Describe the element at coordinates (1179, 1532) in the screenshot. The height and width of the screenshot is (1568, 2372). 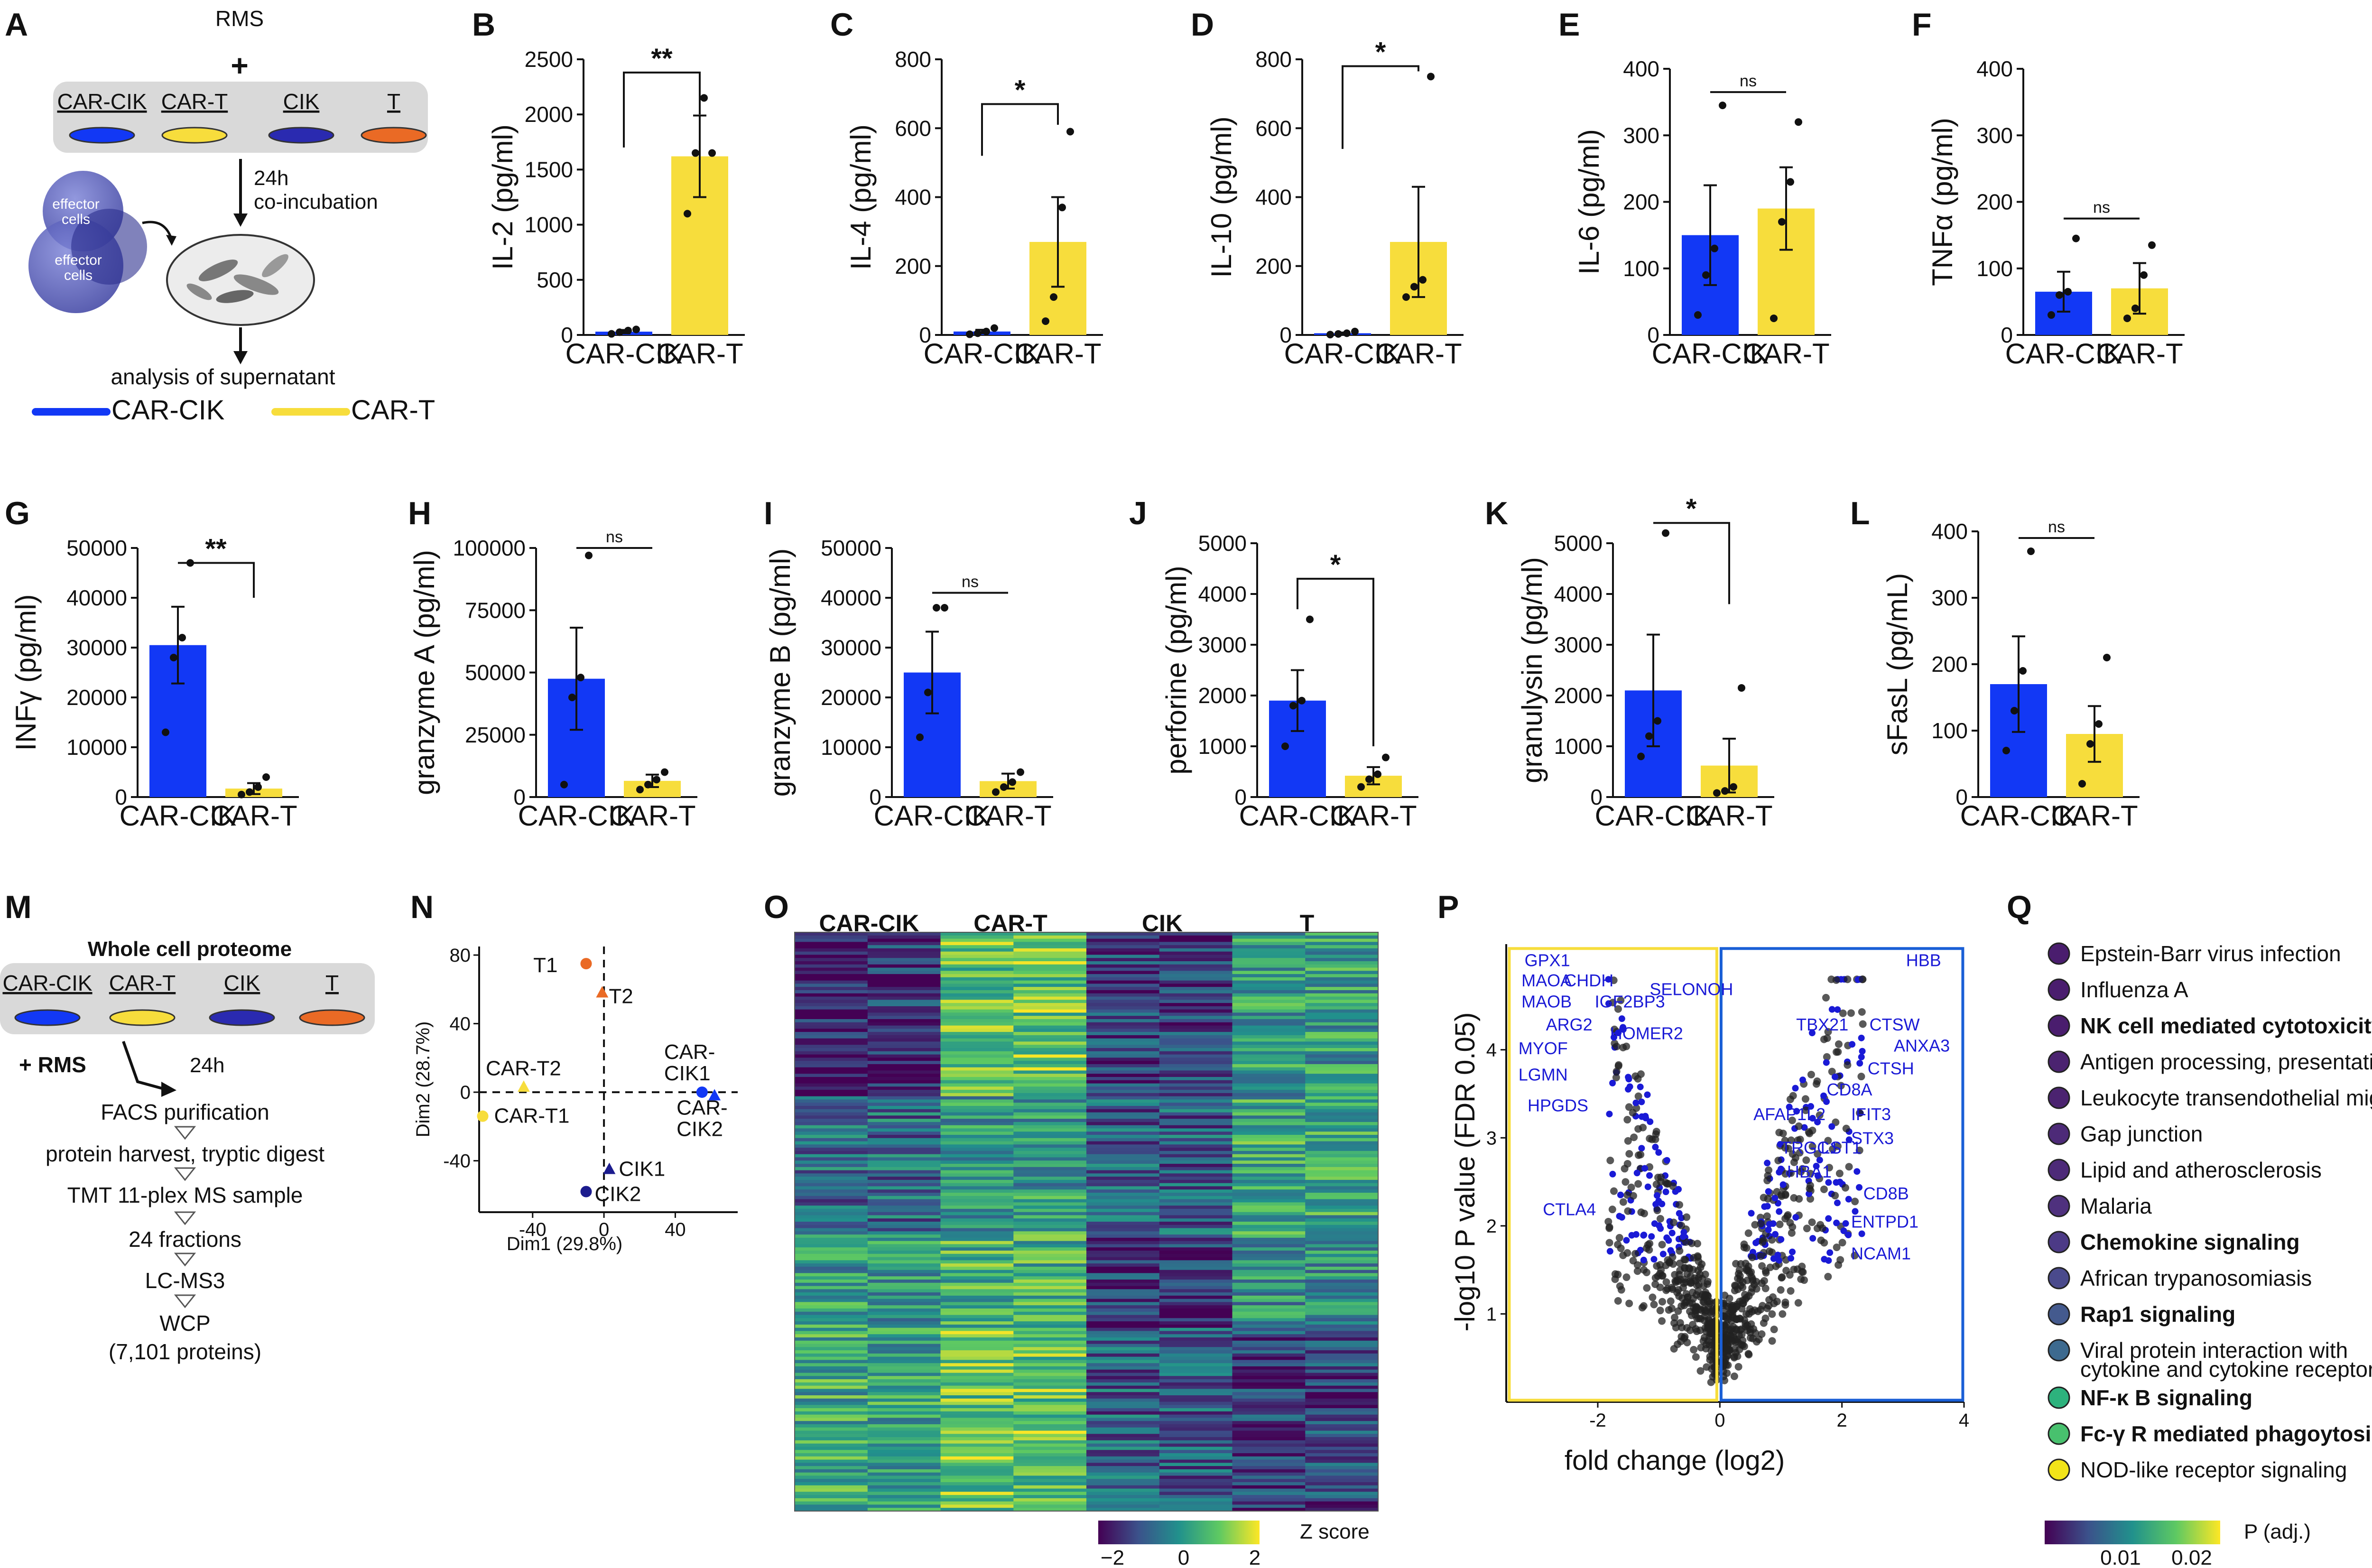
I see `zscore-colorbar` at that location.